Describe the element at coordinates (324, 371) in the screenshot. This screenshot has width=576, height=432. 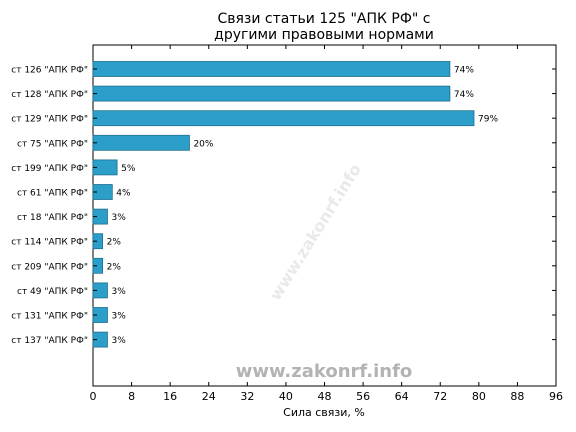
I see `watermark: www.zakonrf.info` at that location.